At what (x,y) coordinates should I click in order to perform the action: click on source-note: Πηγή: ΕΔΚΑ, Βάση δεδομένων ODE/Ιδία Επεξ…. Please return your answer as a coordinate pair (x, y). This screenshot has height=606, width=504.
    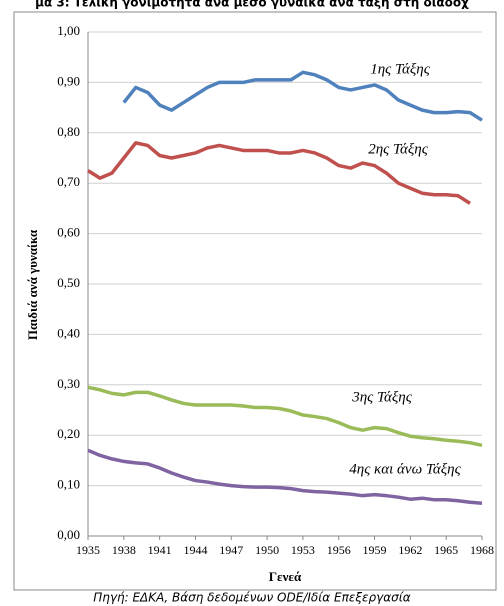
    Looking at the image, I should click on (252, 598).